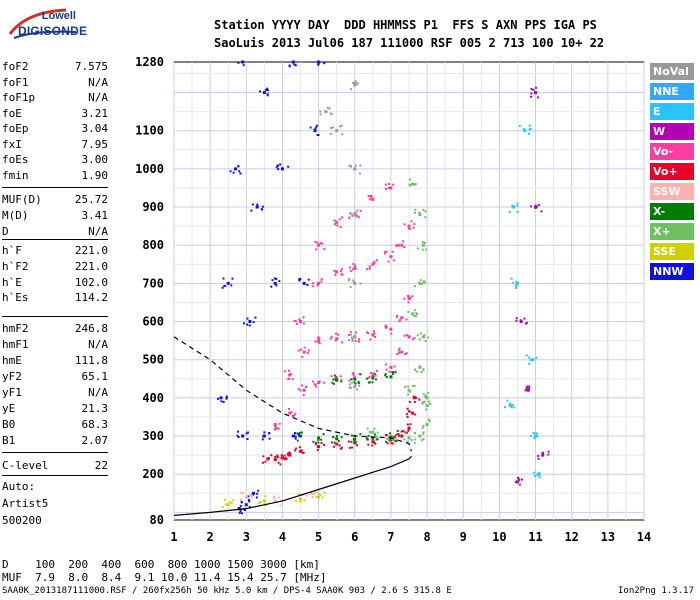 The width and height of the screenshot is (700, 600). What do you see at coordinates (91, 282) in the screenshot?
I see `param-value: 102.0` at bounding box center [91, 282].